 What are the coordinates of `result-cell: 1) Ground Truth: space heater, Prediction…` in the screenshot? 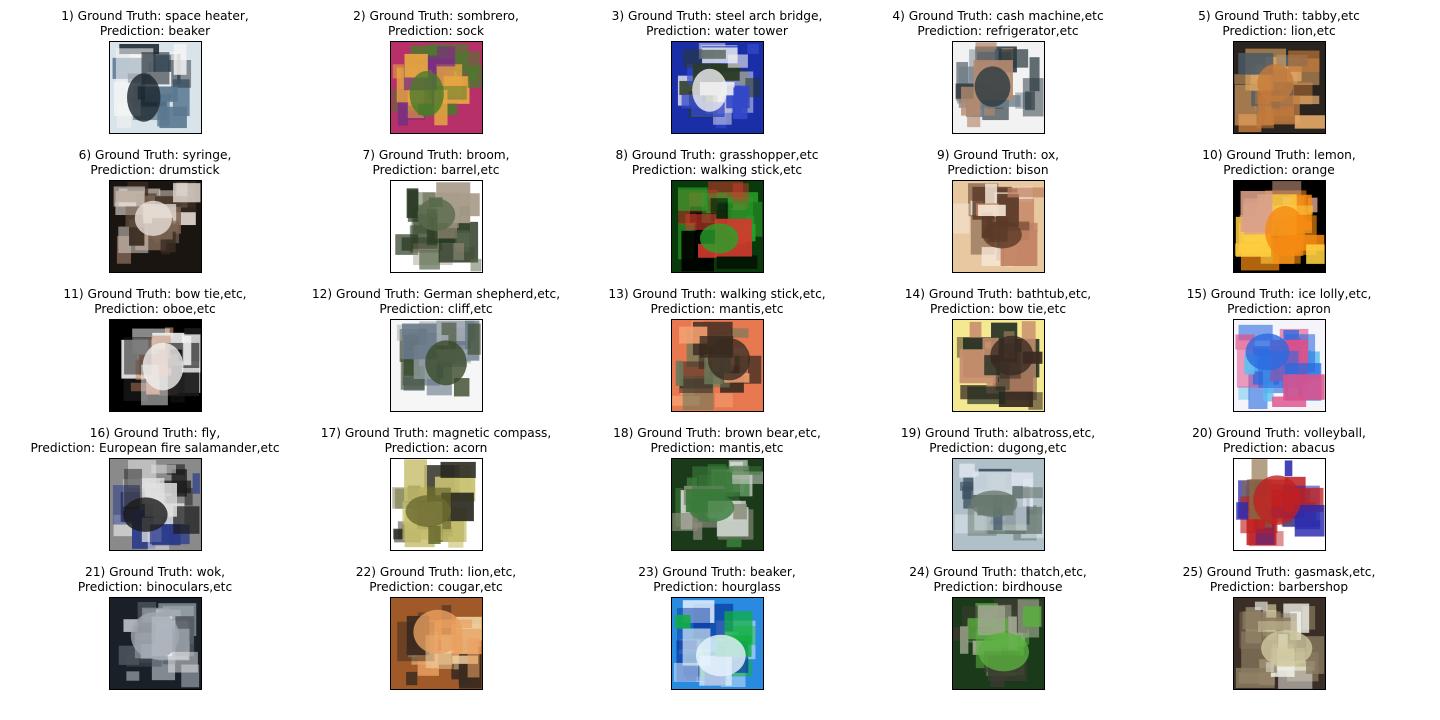 It's located at (155, 69).